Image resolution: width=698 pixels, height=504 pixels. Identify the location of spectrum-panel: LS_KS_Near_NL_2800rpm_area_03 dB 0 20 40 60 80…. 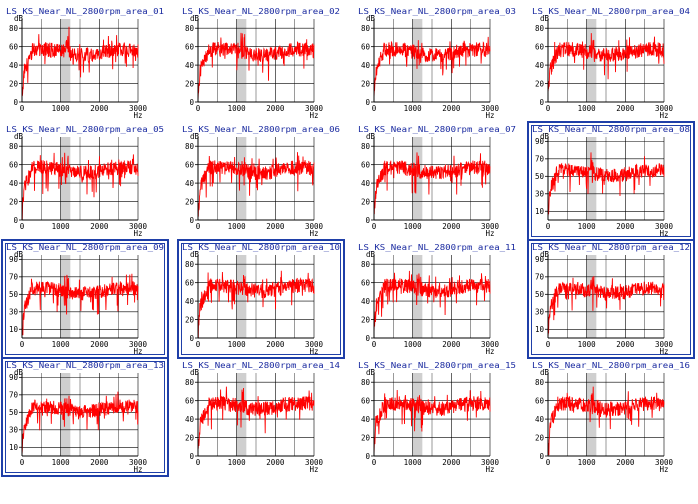
(437, 63).